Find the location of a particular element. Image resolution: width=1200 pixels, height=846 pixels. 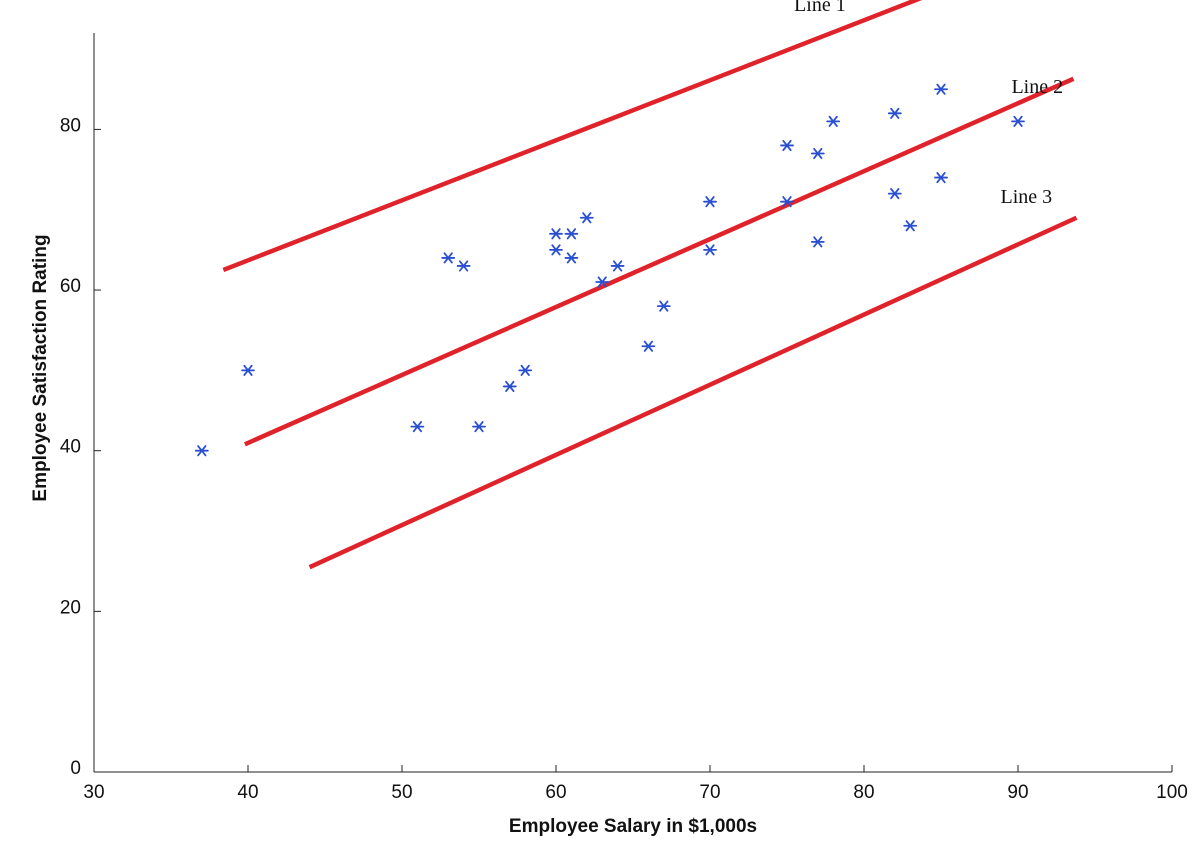

line-labels: Line 1 Line 2 Line 3 is located at coordinates (928, 104).